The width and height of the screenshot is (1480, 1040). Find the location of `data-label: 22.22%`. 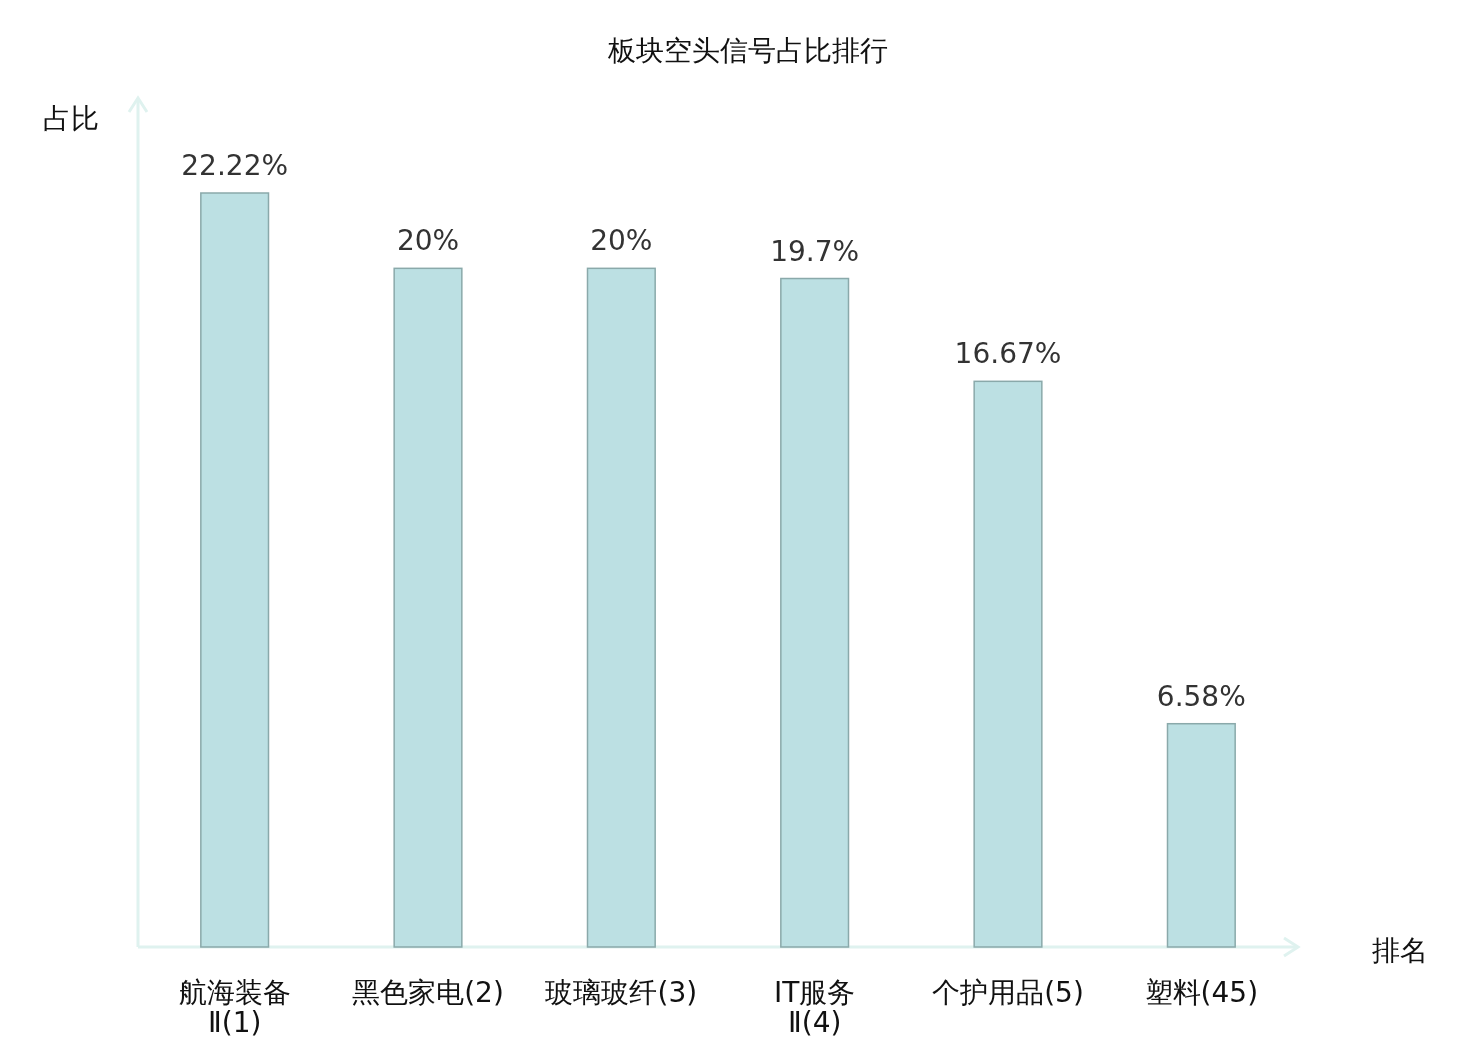

data-label: 22.22% is located at coordinates (235, 165).